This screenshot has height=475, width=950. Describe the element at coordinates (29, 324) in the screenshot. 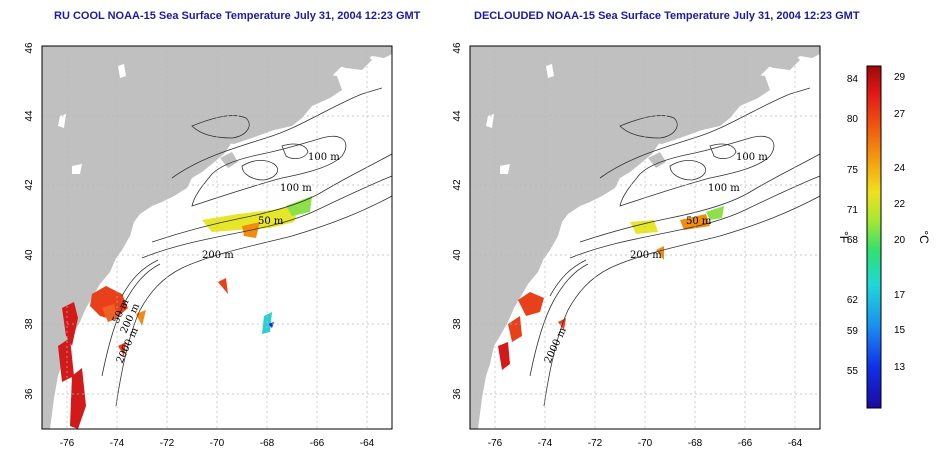

I see `left-y-tick: 38` at that location.